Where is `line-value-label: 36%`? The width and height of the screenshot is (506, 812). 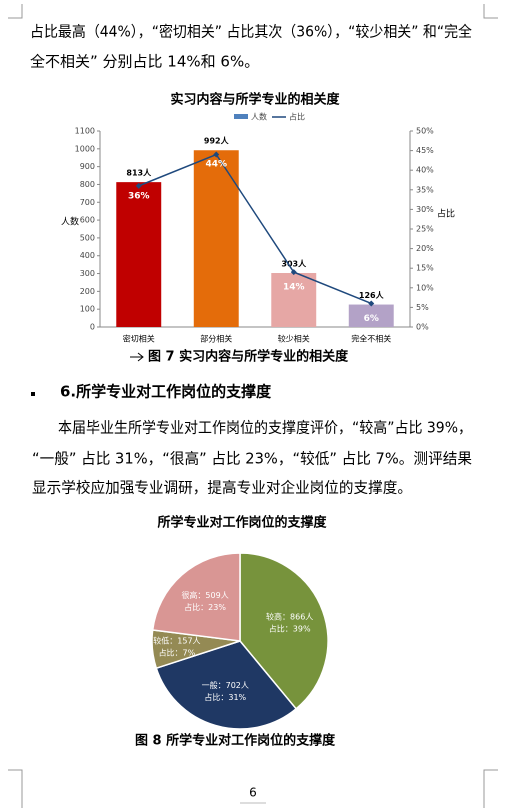 line-value-label: 36% is located at coordinates (139, 197).